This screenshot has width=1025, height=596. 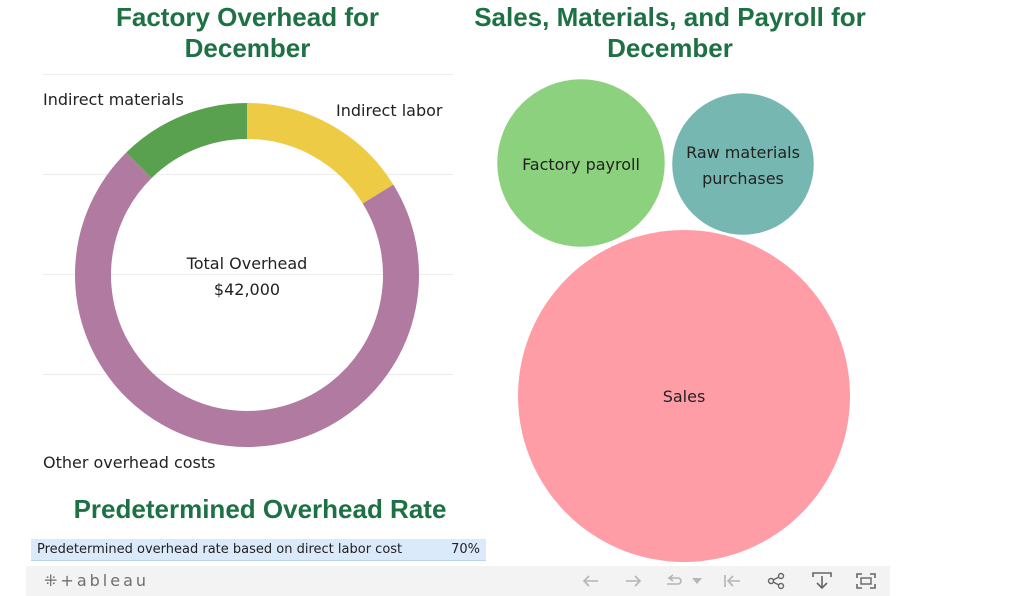 I want to click on bubble-label-payroll: Factory payroll, so click(x=581, y=164).